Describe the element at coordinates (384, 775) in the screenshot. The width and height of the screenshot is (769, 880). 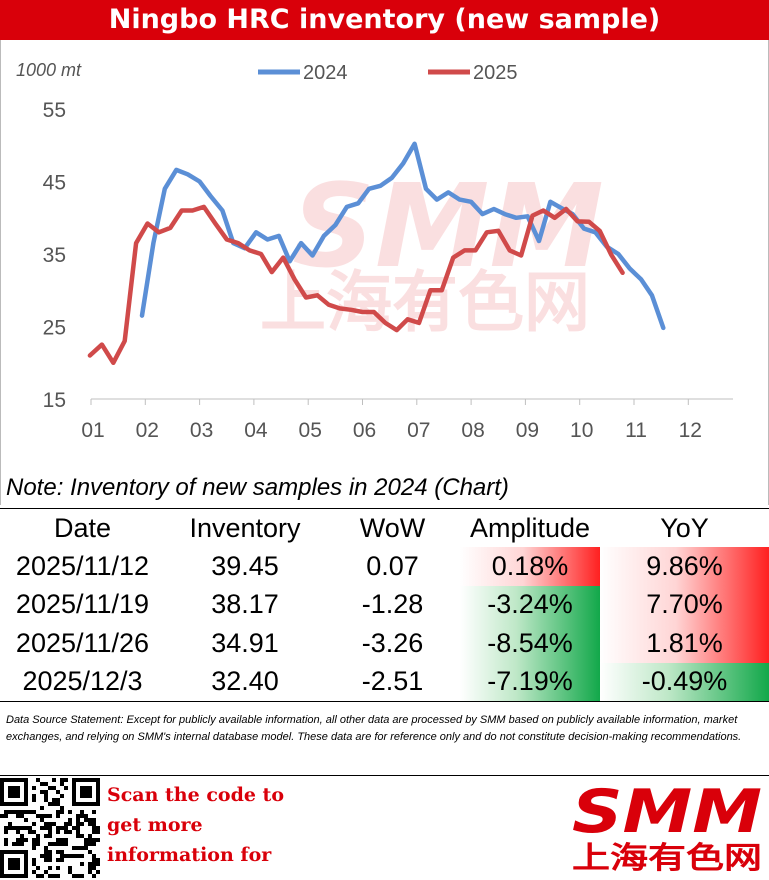
I see `footer-divider` at that location.